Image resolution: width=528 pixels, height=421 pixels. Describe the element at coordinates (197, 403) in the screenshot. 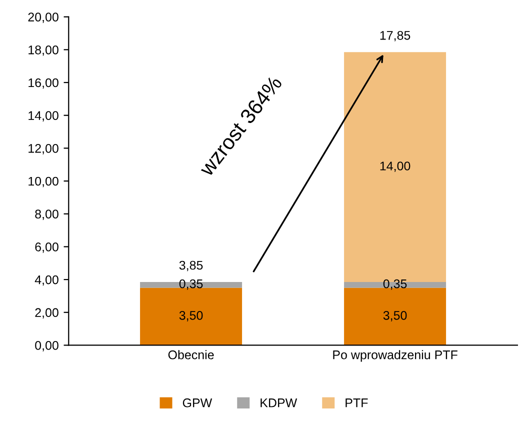

I see `legend-label: GPW` at that location.